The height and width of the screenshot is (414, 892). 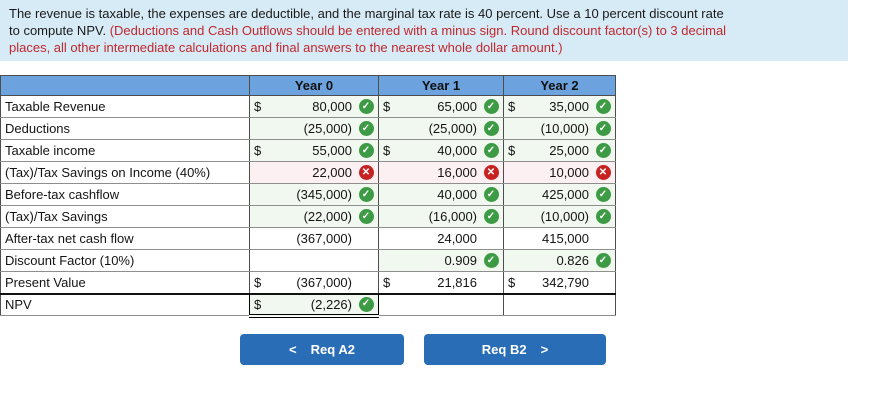 What do you see at coordinates (457, 238) in the screenshot?
I see `cell-value: 24,000` at bounding box center [457, 238].